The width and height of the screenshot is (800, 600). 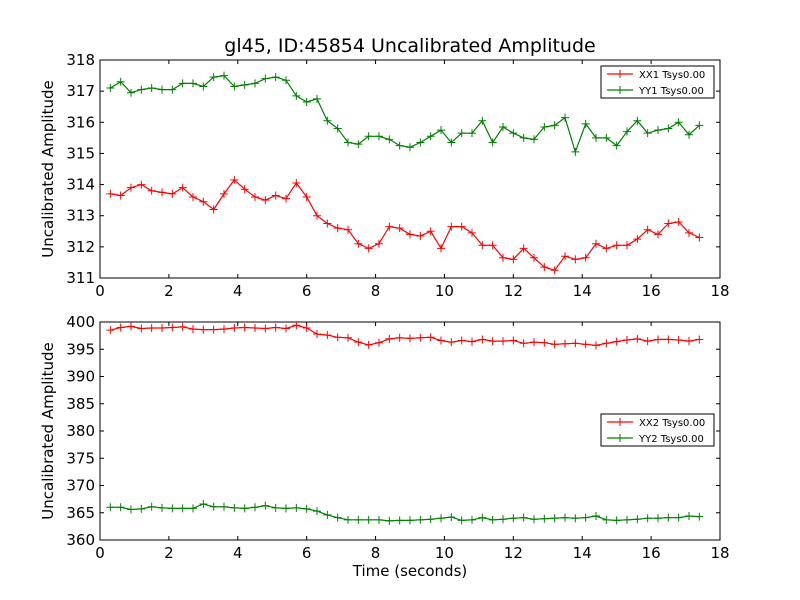 I want to click on legend: XX2 Tsys0.00 YY2 Tsys0.00, so click(x=657, y=430).